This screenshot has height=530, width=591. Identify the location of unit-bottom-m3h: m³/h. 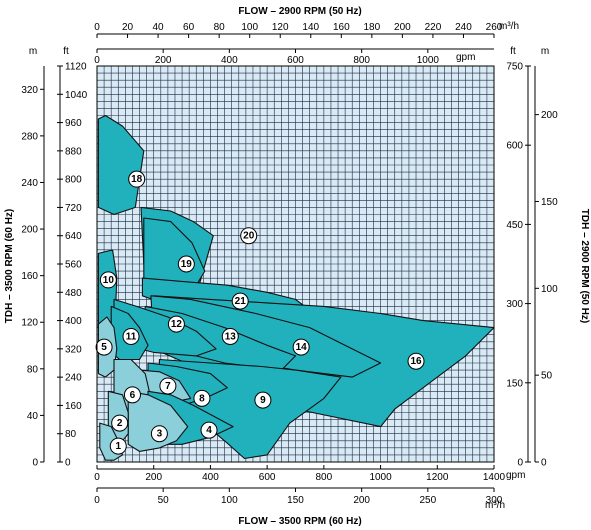
(495, 505).